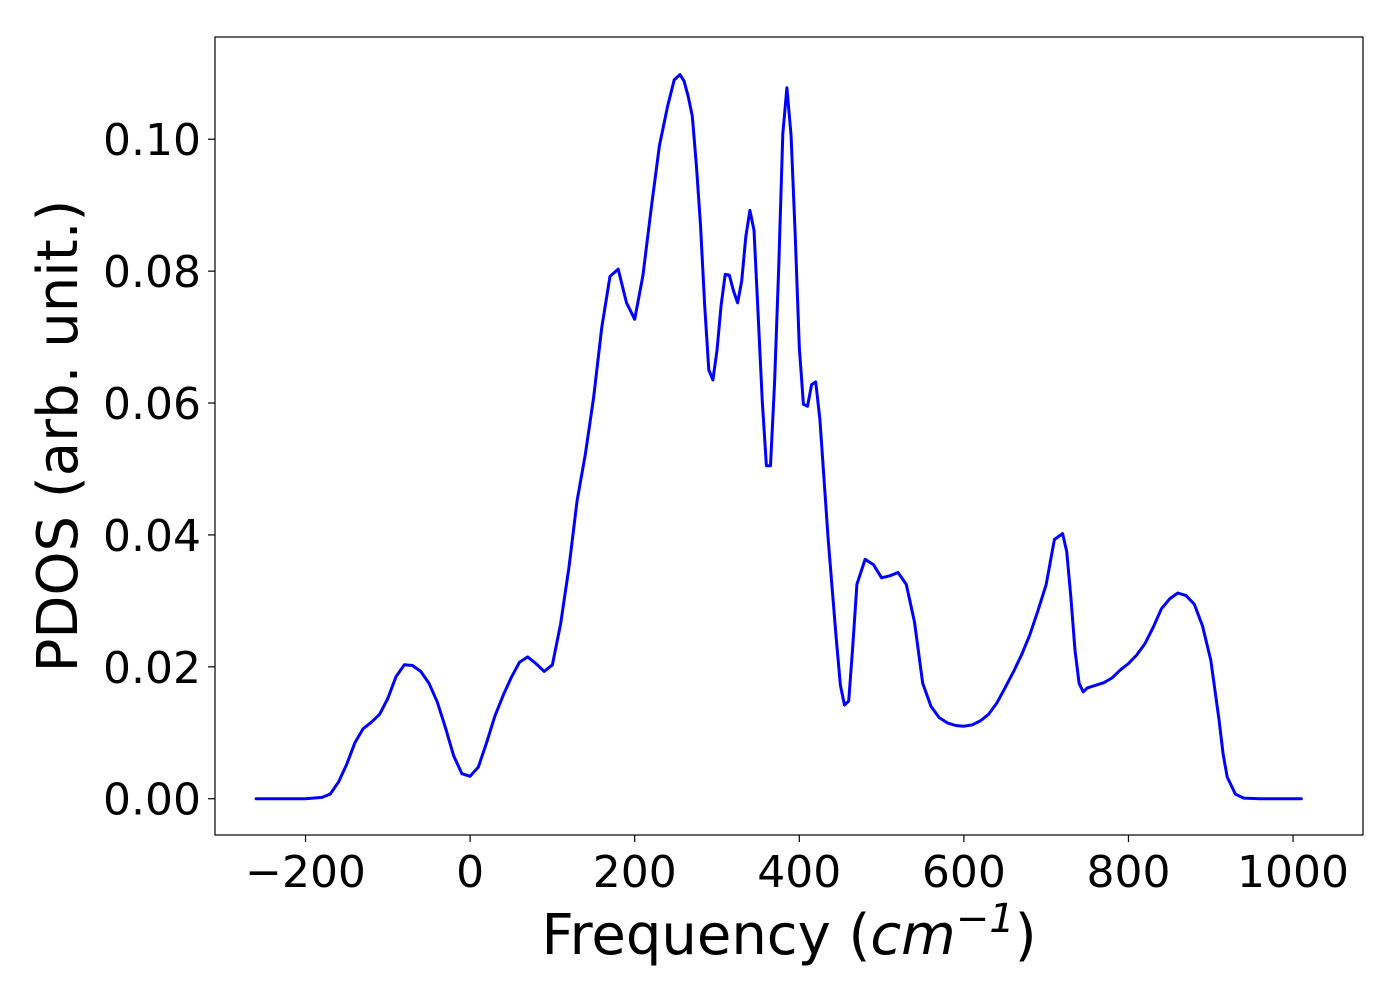  I want to click on x-axis-title-prefix: Frequency (, so click(705, 935).